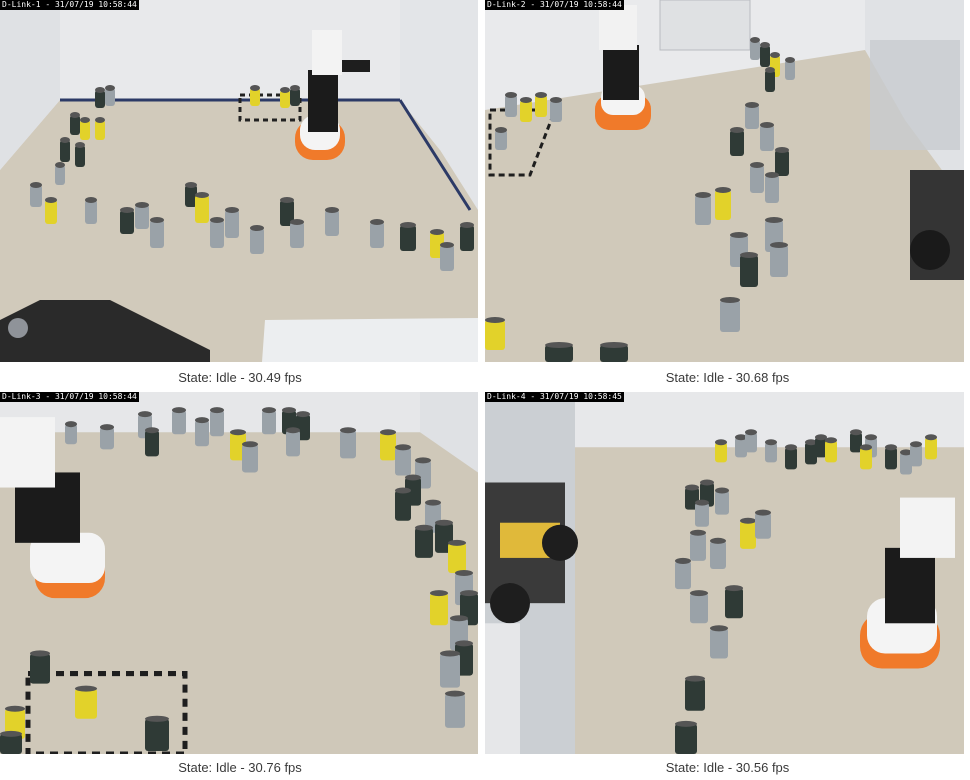  Describe the element at coordinates (554, 397) in the screenshot. I see `camera-overlay-label: D-Link-4 - 31/07/19 10:58:45` at that location.